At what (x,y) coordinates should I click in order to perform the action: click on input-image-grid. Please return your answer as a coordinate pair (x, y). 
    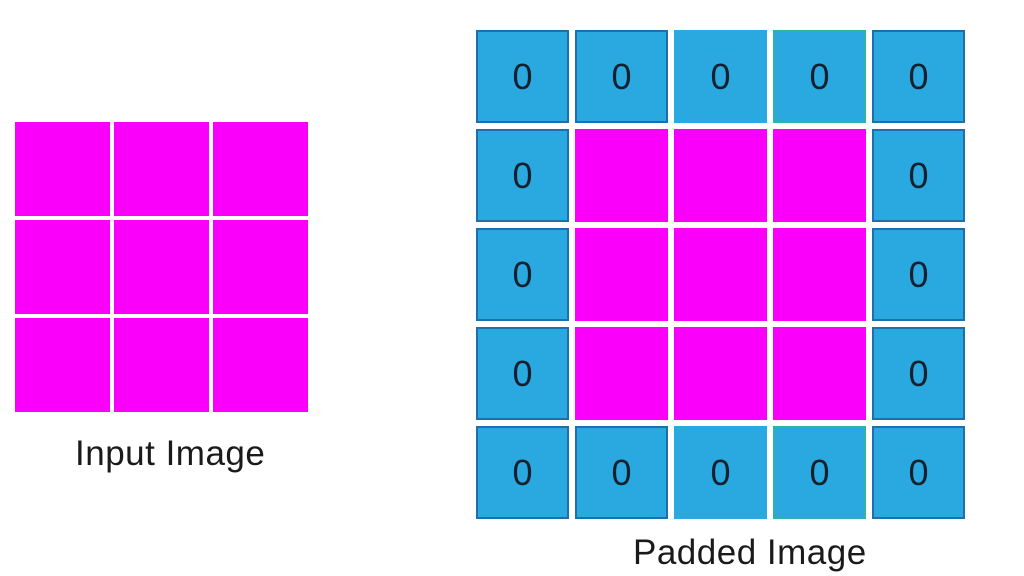
    Looking at the image, I should click on (161, 267).